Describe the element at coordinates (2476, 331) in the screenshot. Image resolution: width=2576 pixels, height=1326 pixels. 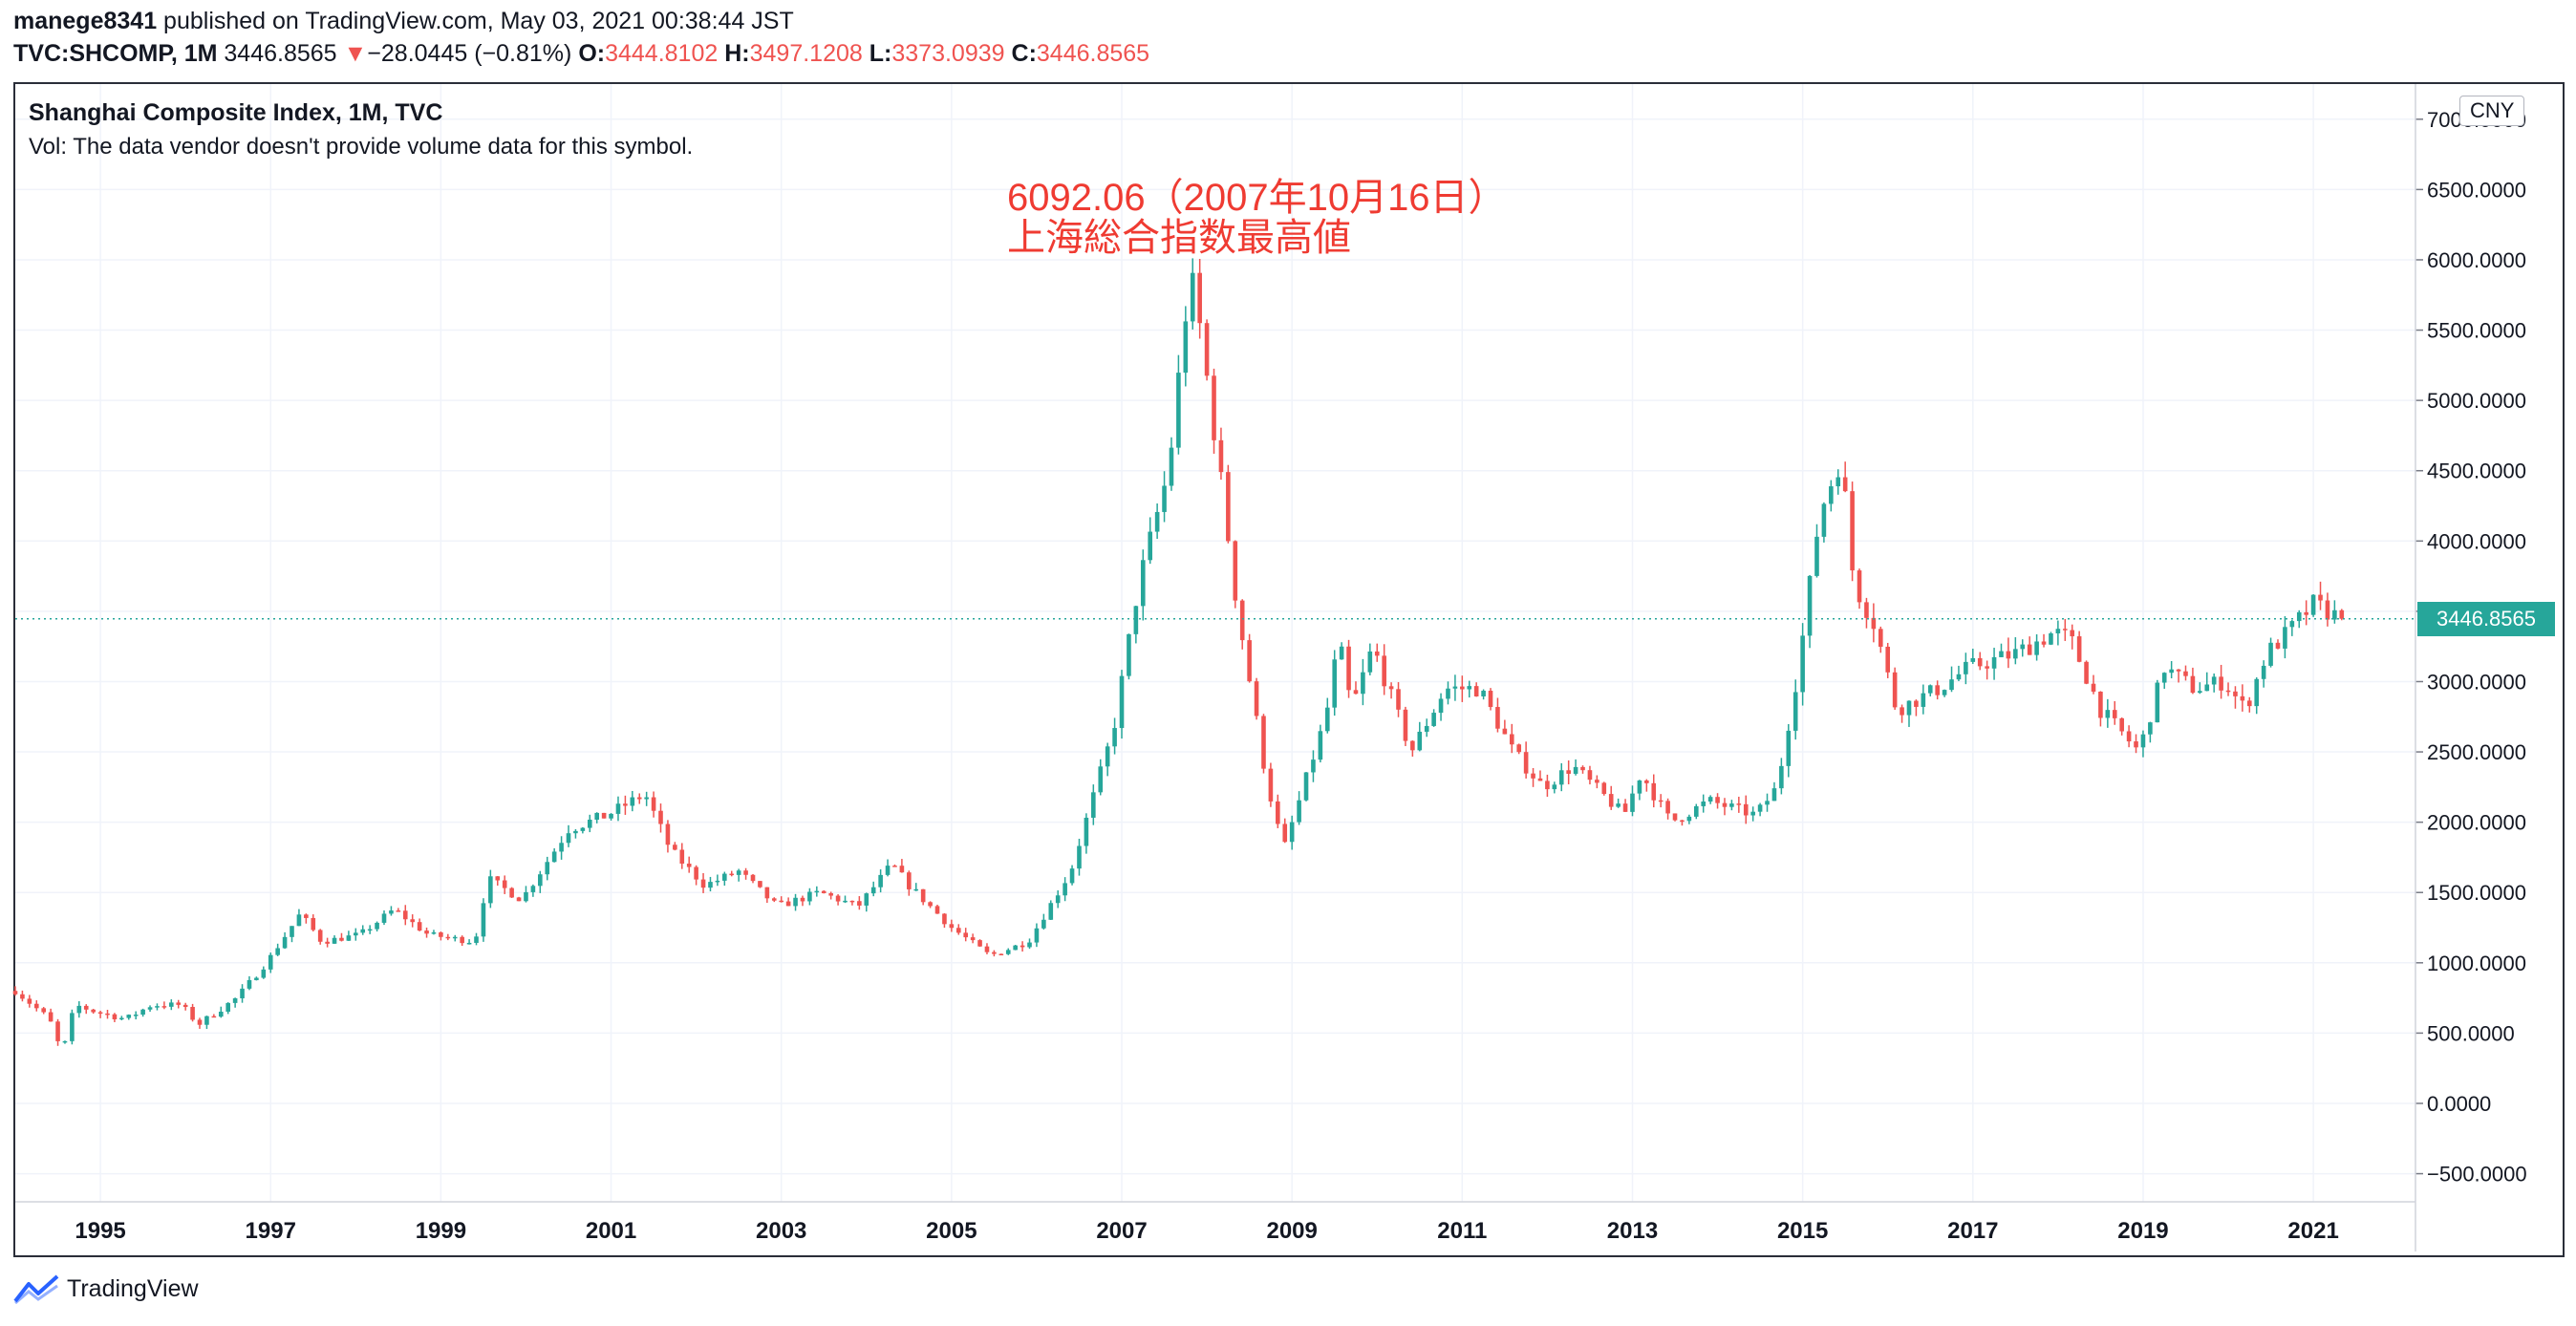
I see `y-tick-label: 5500.0000` at that location.